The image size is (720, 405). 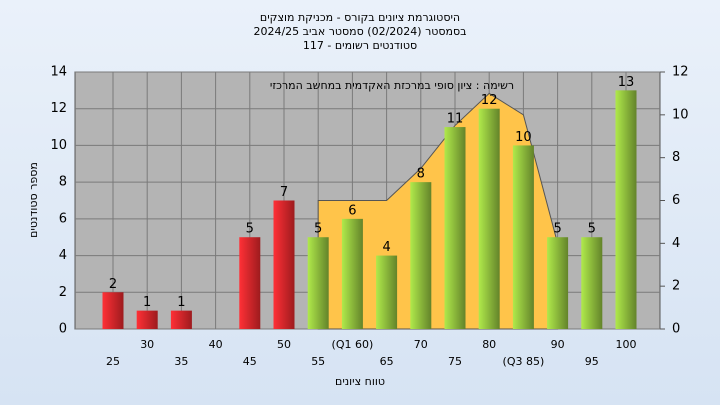 What do you see at coordinates (676, 286) in the screenshot?
I see `y2-tick-label: 2` at bounding box center [676, 286].